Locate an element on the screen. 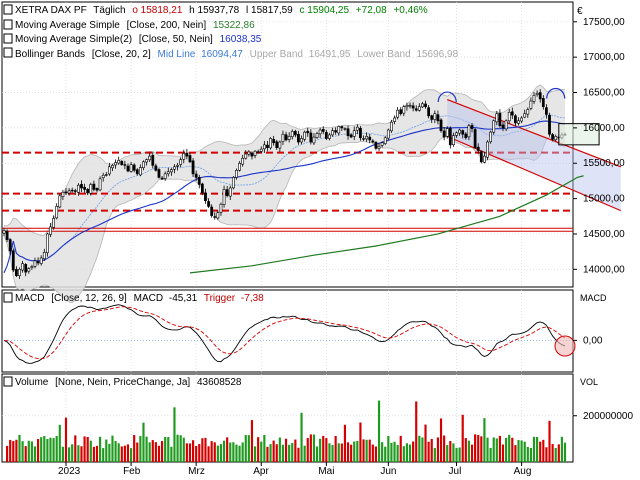 The height and width of the screenshot is (480, 640). x-tick-label: Aug is located at coordinates (523, 471).